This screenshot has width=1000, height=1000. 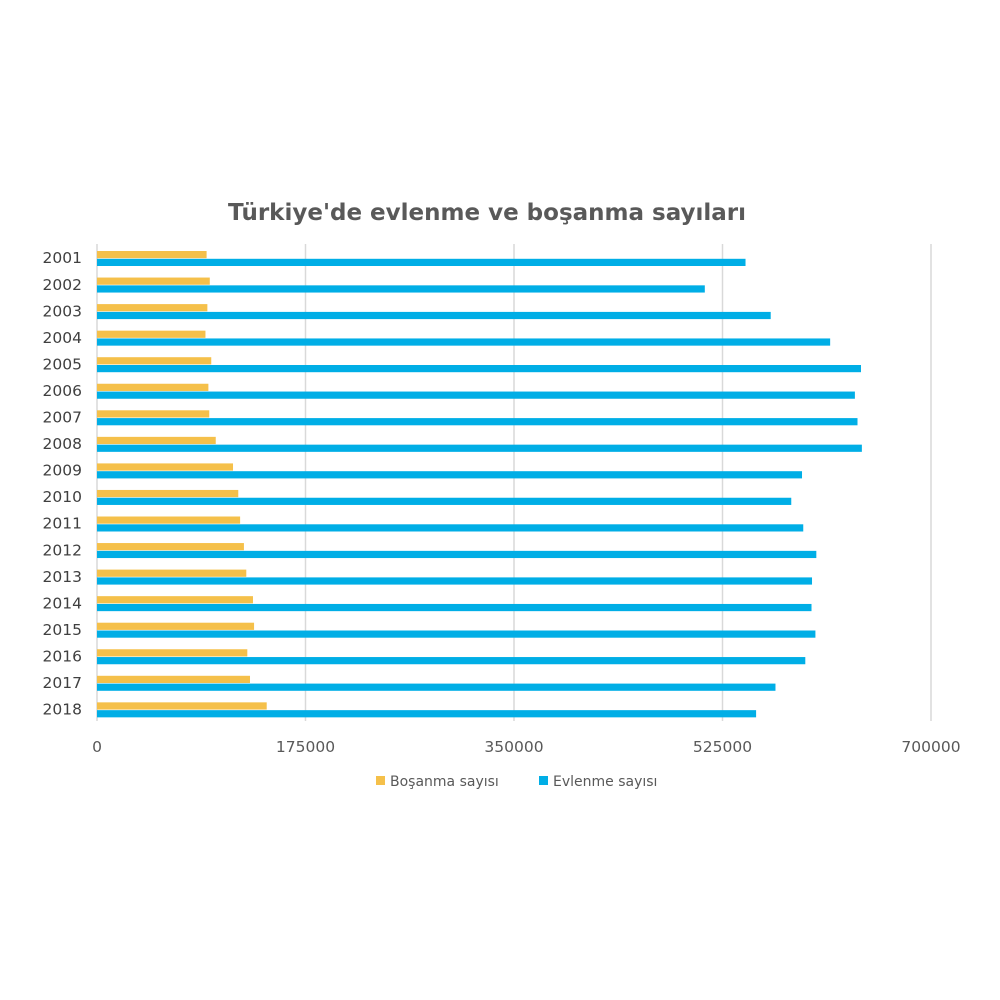 I want to click on y-tick-label: 2006, so click(x=62, y=391).